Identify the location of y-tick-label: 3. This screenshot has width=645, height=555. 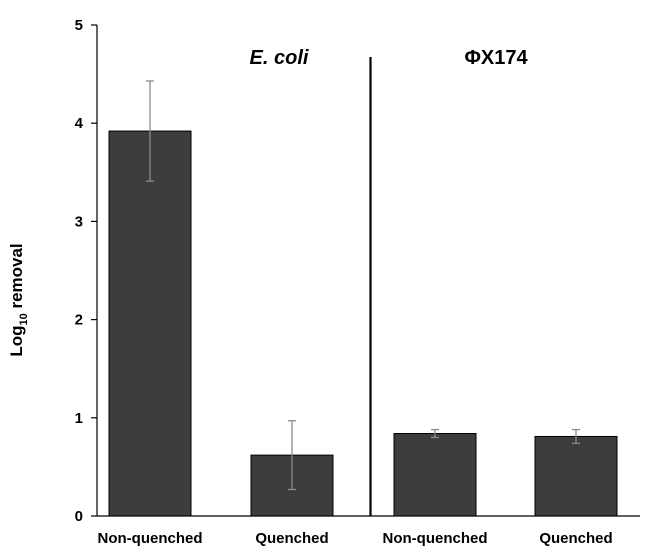
(79, 221).